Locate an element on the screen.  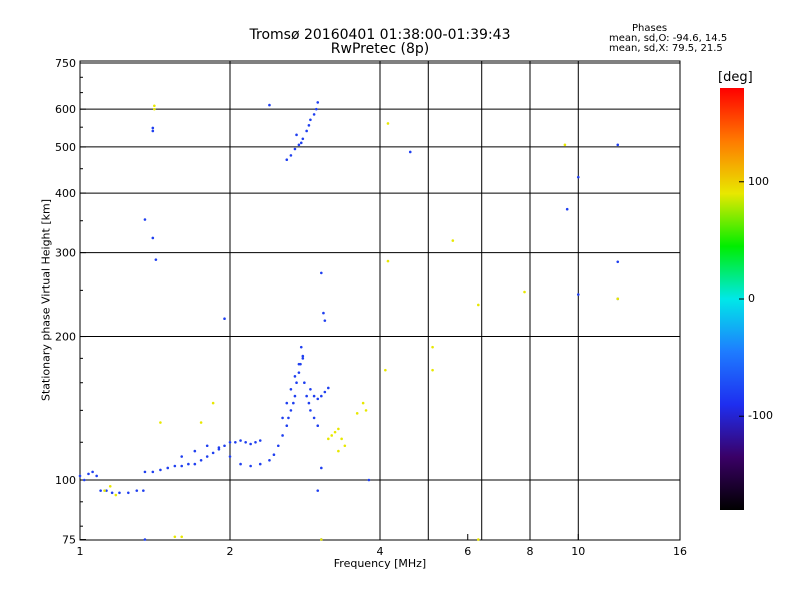
y-tick-label: 200 is located at coordinates (65, 337).